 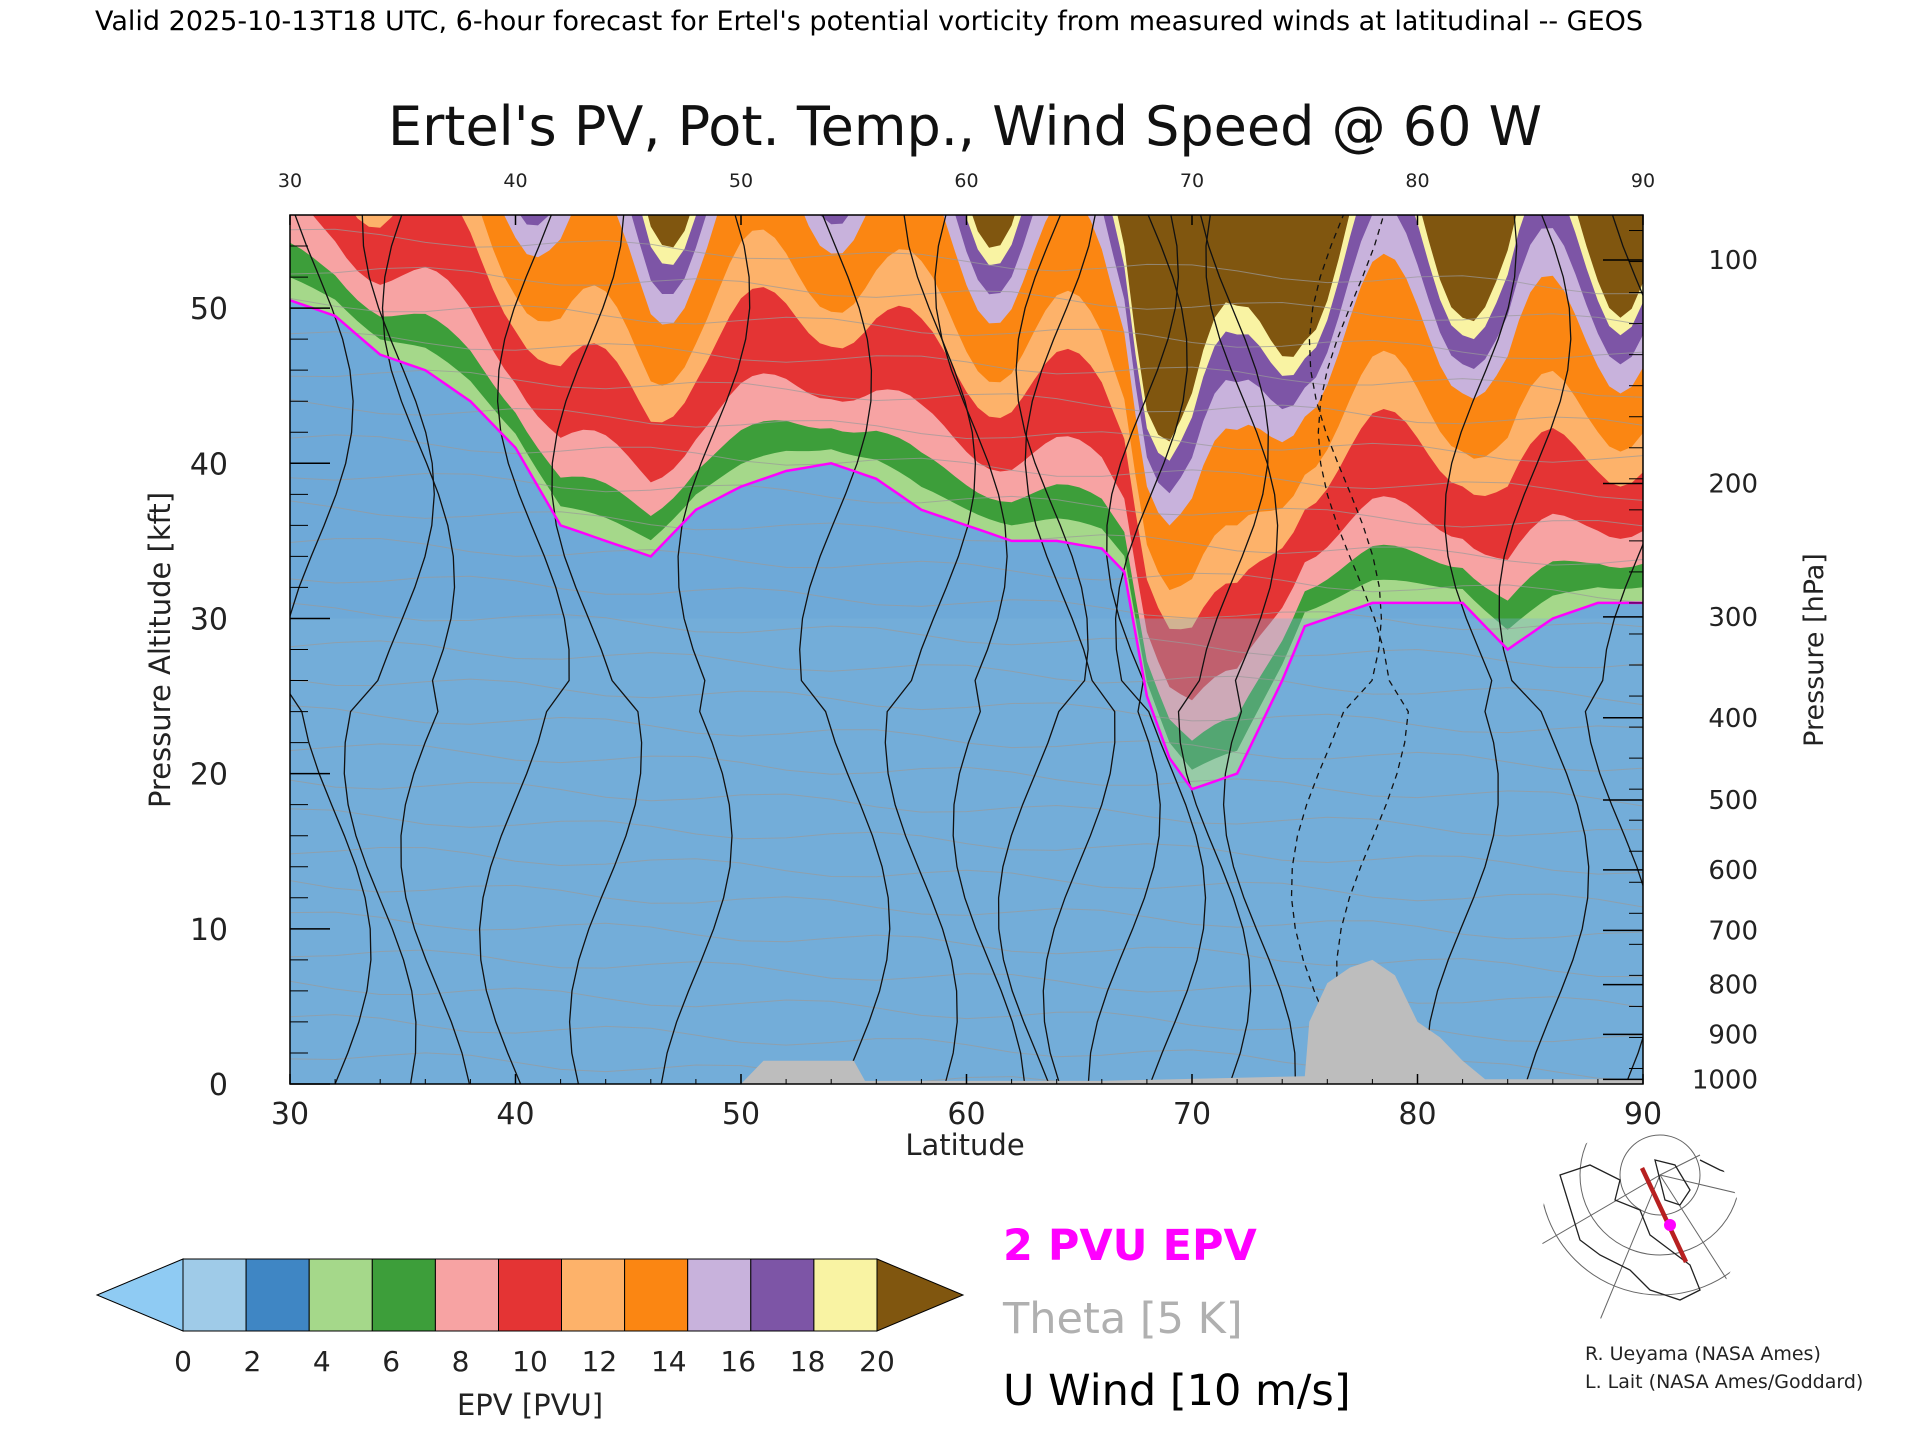 I want to click on colorbar-tick-label: 16, so click(x=738, y=1361).